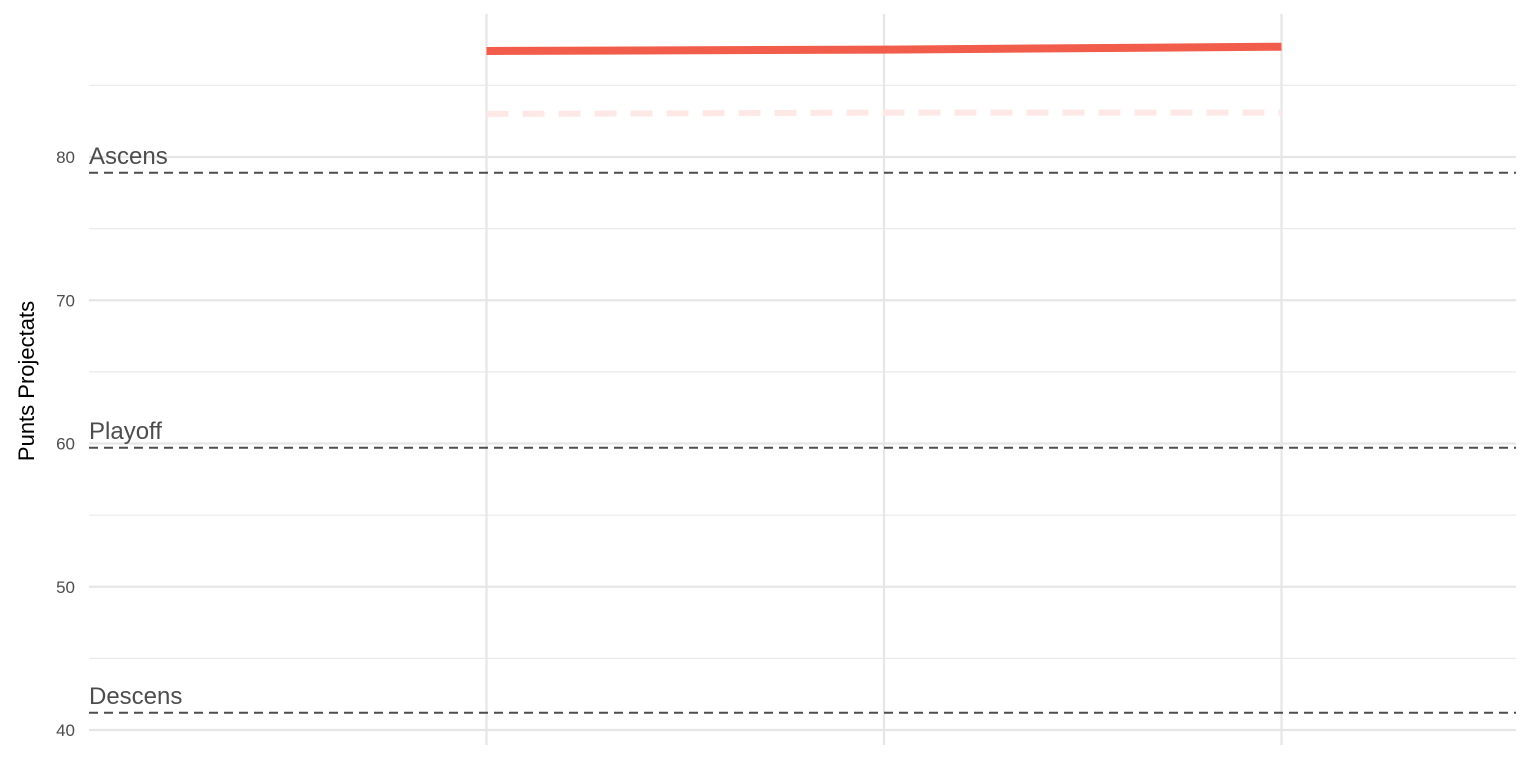  I want to click on reference-line-label: Descens, so click(135, 696).